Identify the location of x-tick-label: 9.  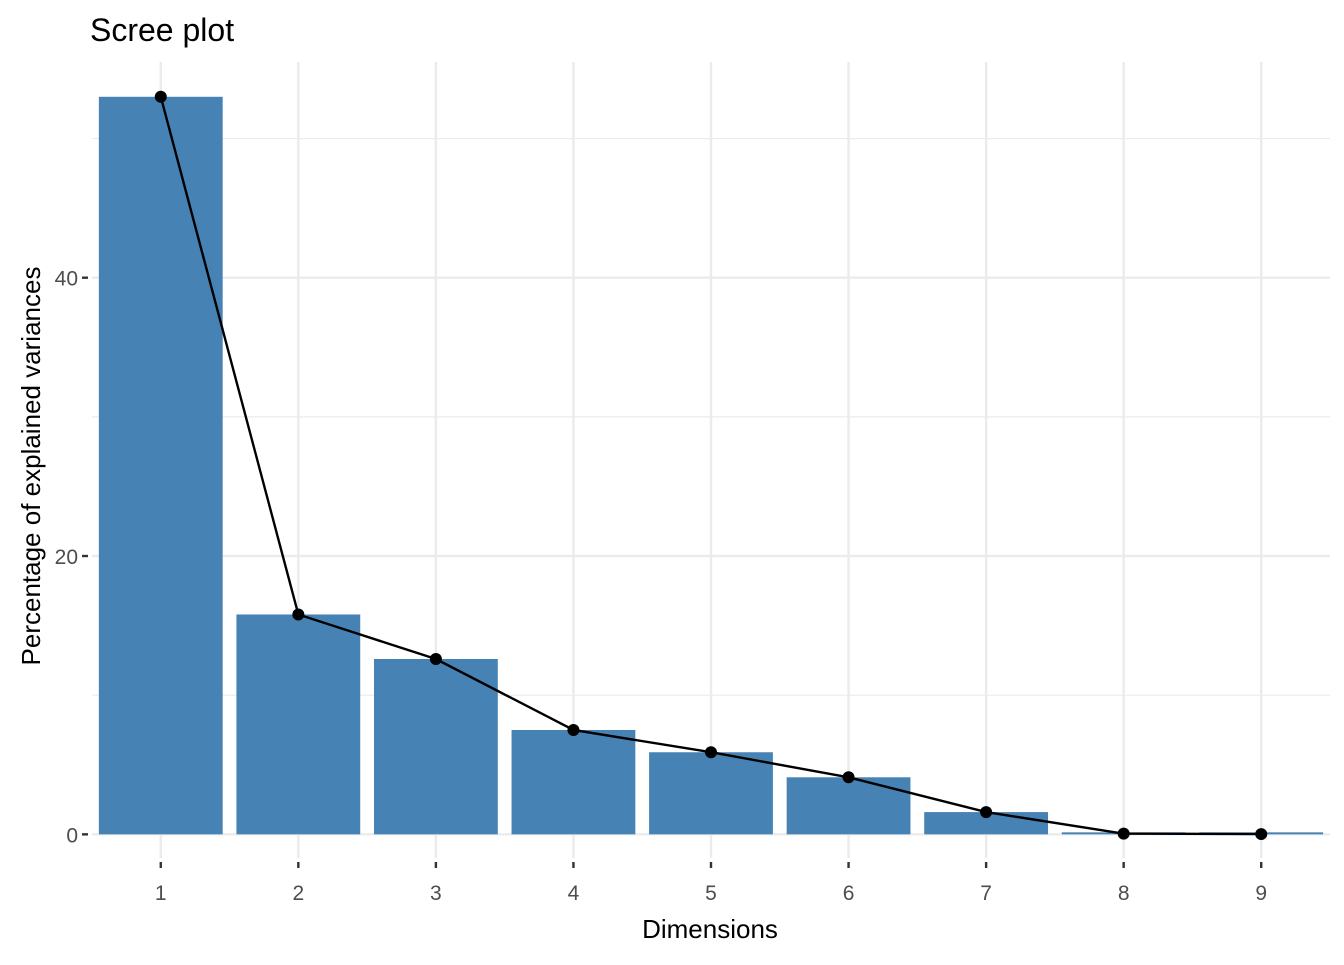
(1261, 893).